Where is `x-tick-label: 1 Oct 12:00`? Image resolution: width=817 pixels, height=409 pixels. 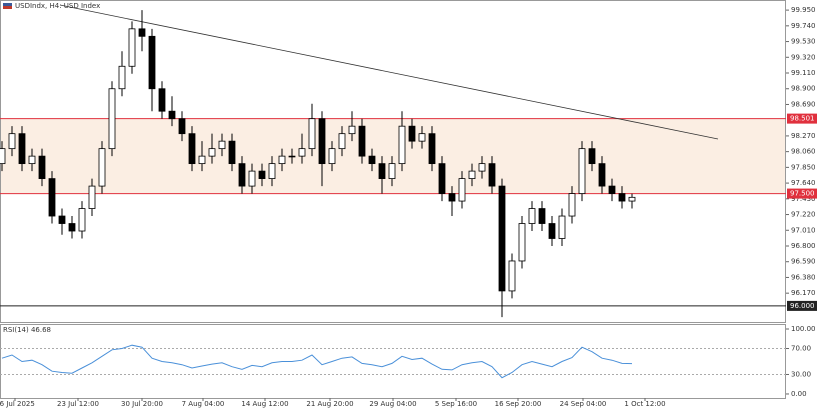
x-tick-label: 1 Oct 12:00 is located at coordinates (644, 404).